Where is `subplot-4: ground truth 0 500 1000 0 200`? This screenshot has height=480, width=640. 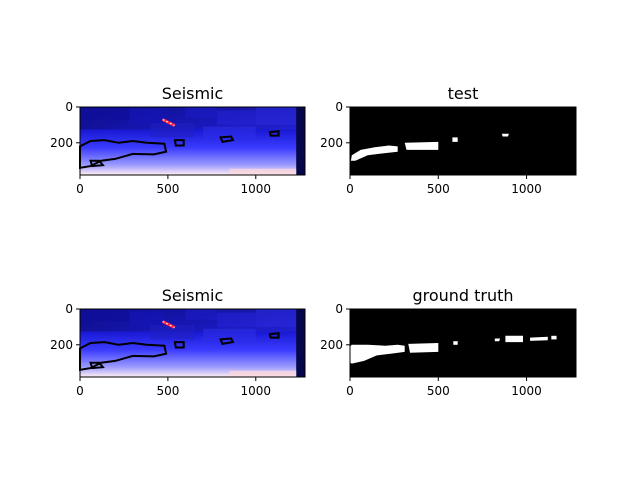
subplot-4: ground truth 0 500 1000 0 200 is located at coordinates (448, 342).